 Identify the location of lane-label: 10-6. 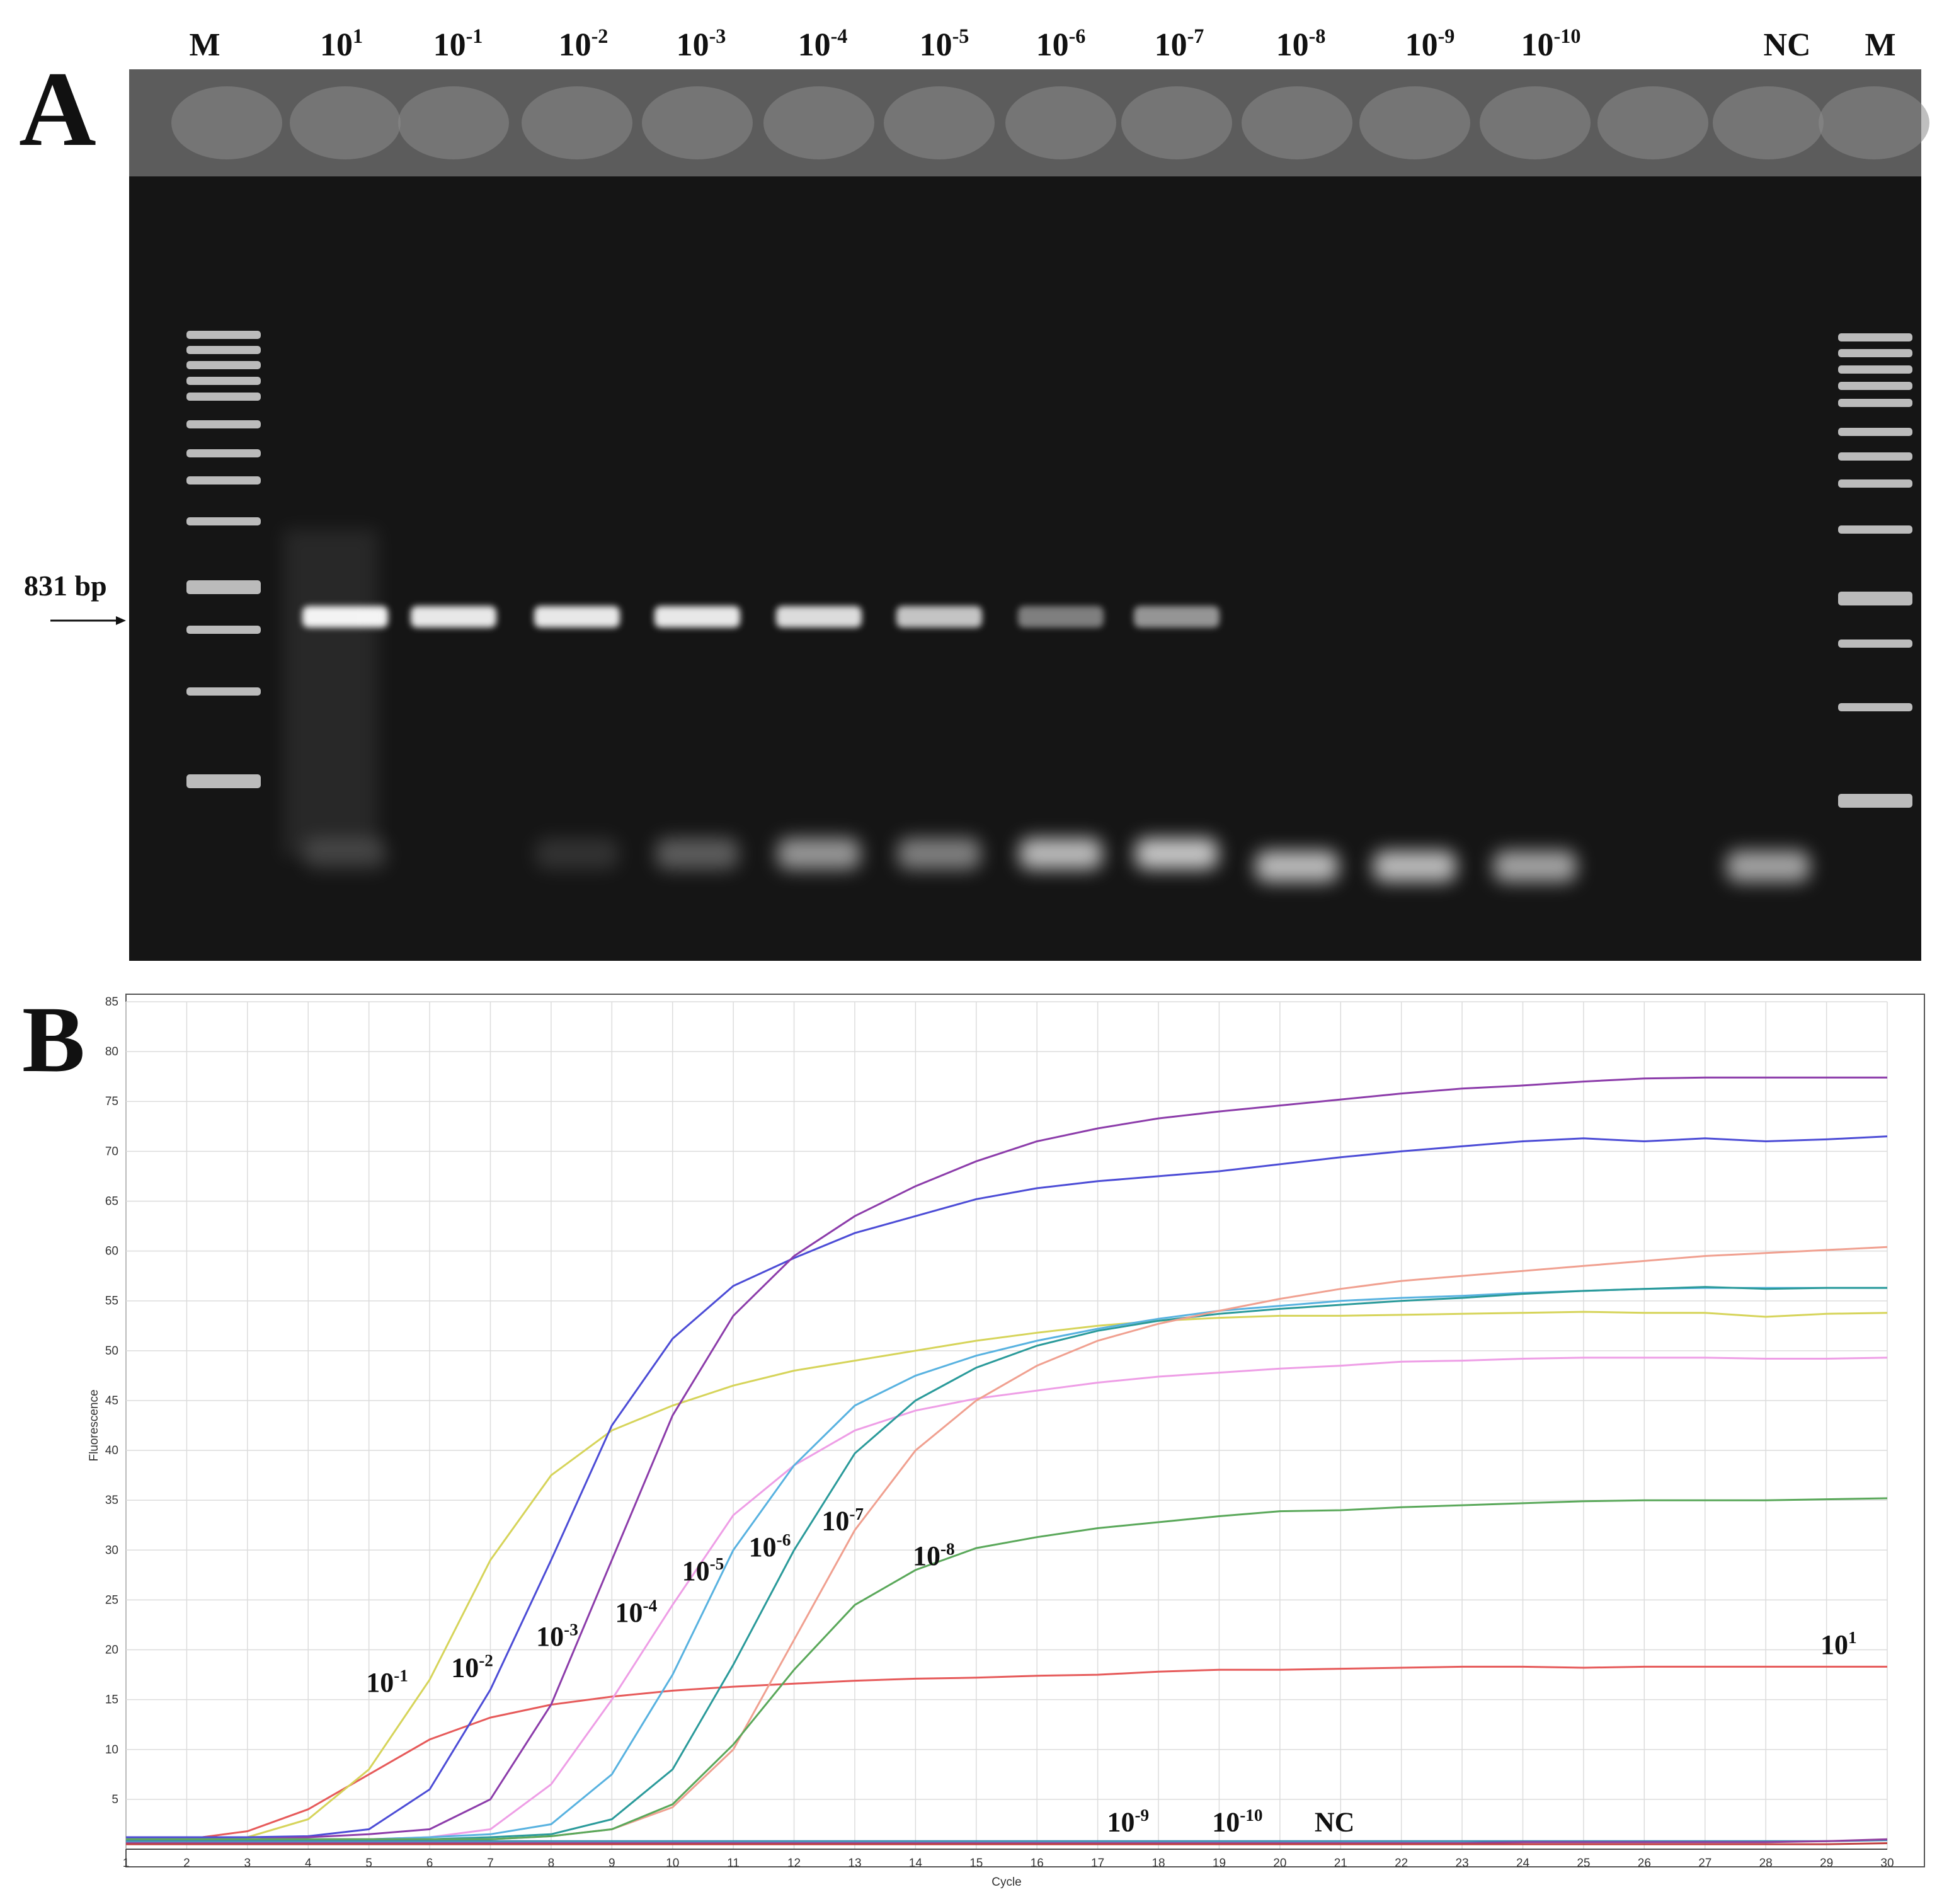
(1061, 44).